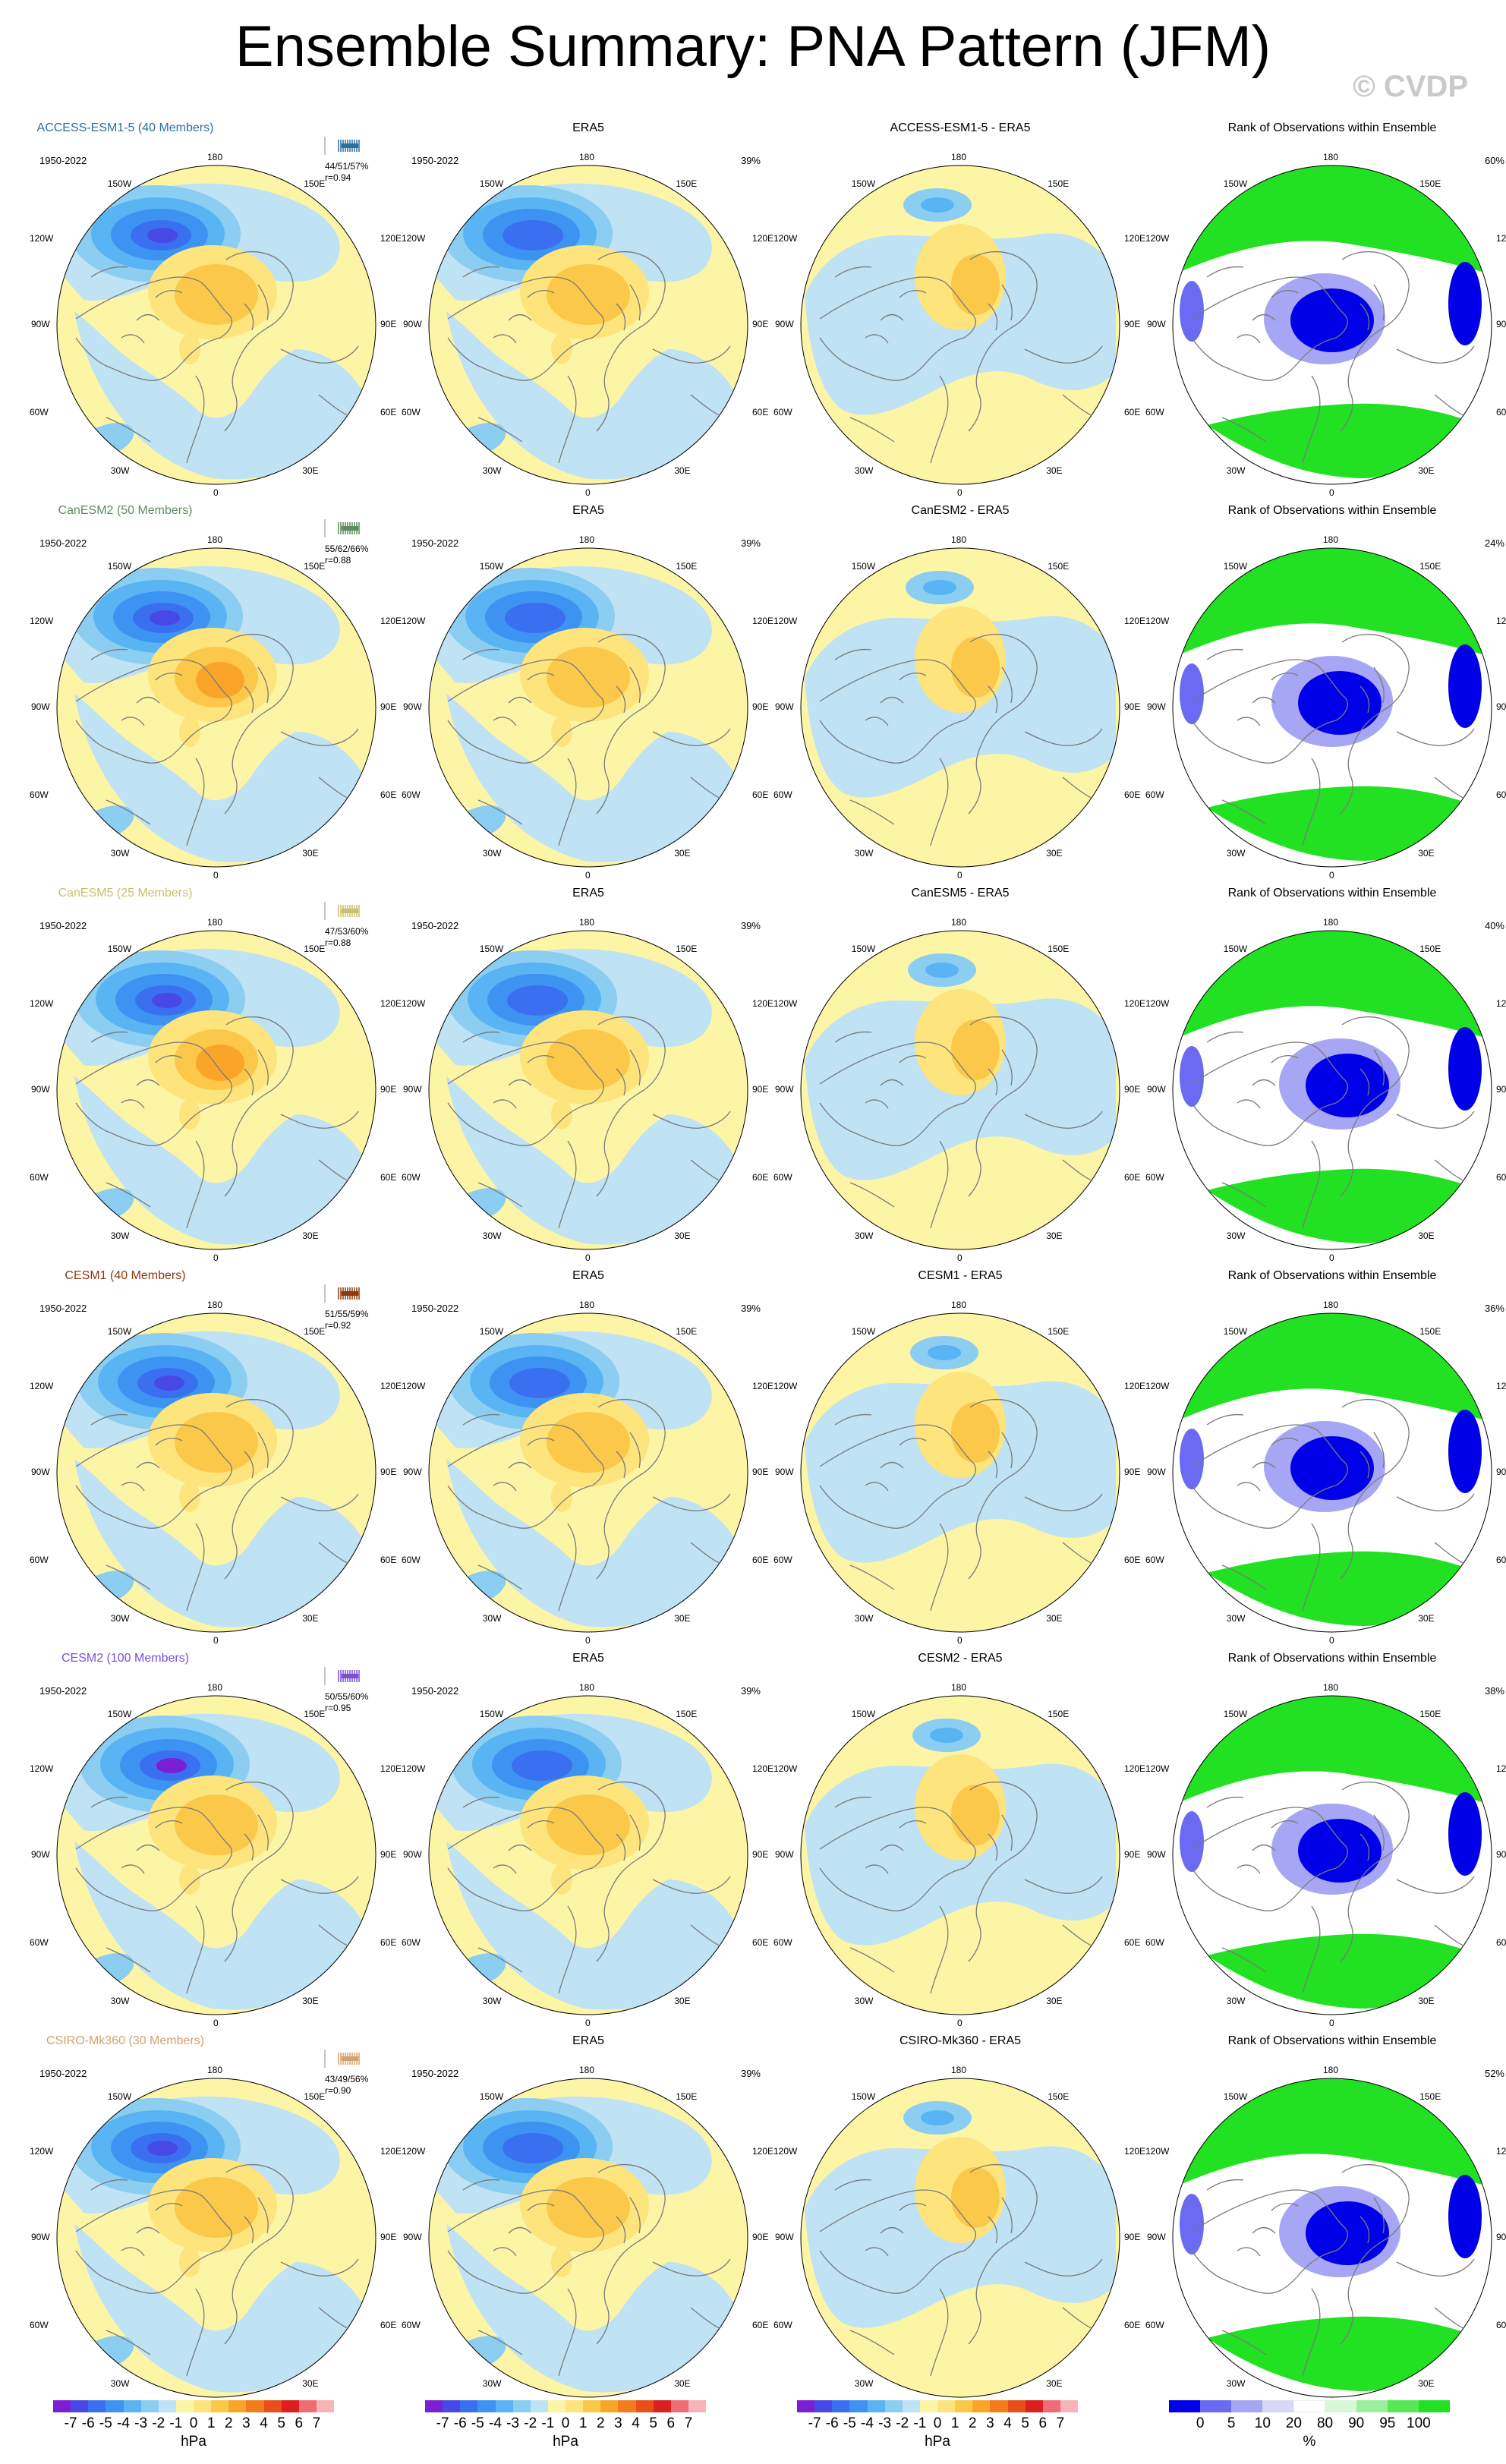 Image resolution: width=1506 pixels, height=2464 pixels. I want to click on polar-map, so click(960, 2238).